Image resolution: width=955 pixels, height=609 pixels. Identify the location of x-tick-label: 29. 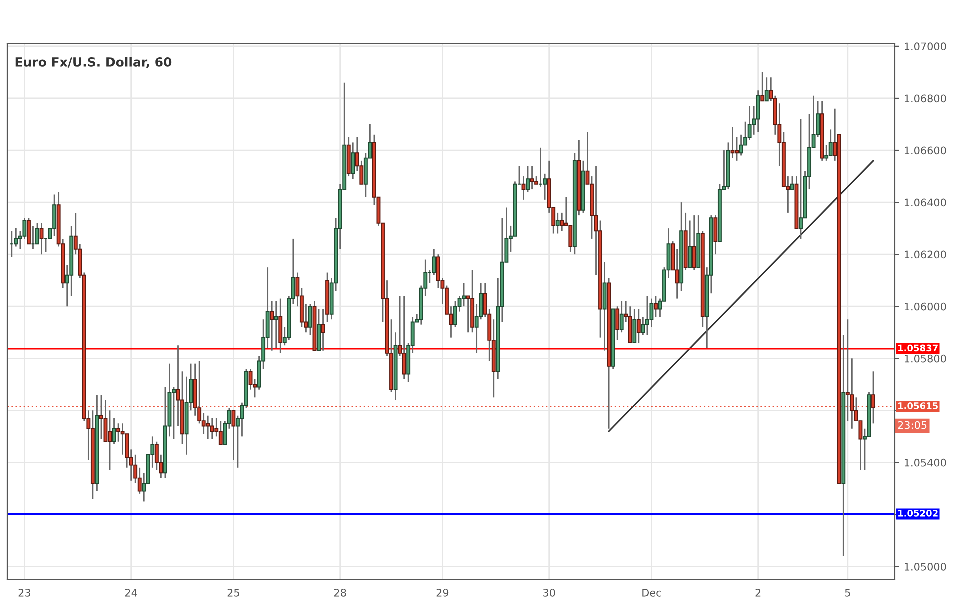
(442, 592).